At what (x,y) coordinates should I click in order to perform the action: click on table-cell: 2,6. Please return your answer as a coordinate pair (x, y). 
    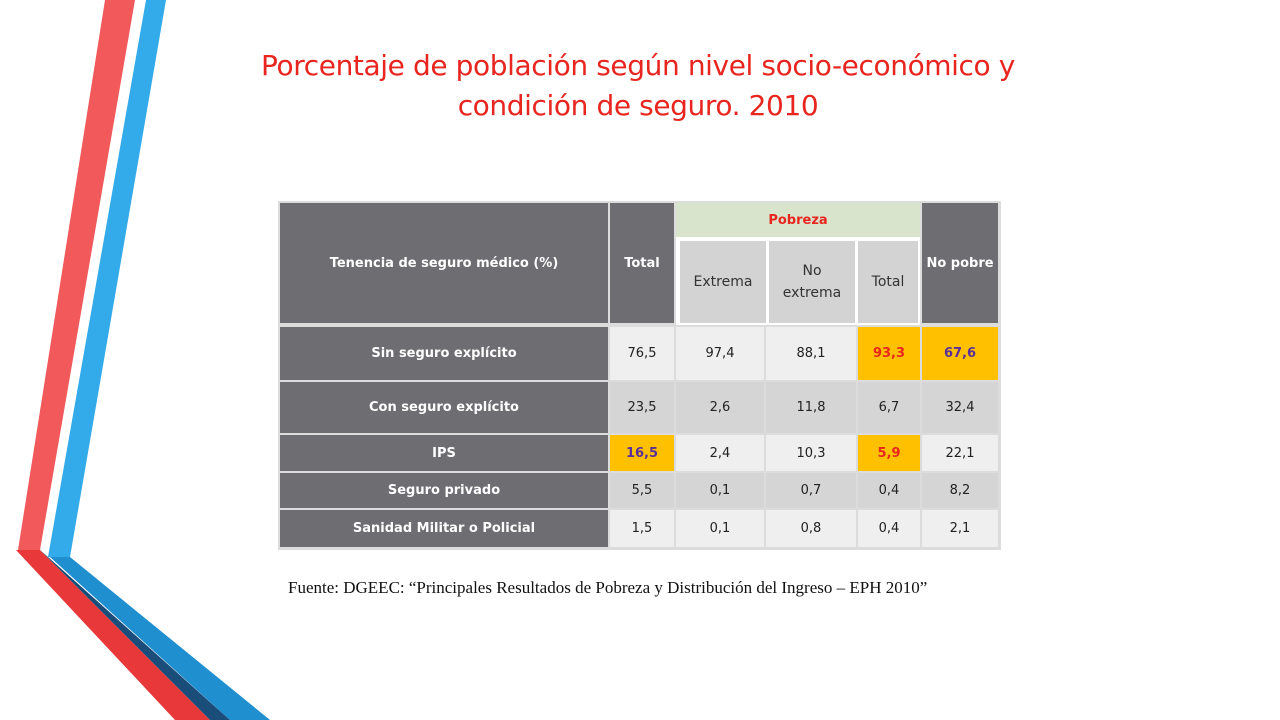
    Looking at the image, I should click on (720, 407).